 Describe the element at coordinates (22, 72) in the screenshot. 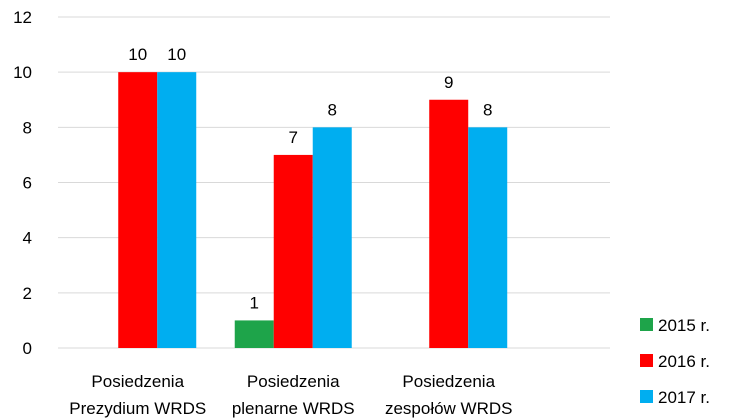

I see `y-tick-label: 10` at that location.